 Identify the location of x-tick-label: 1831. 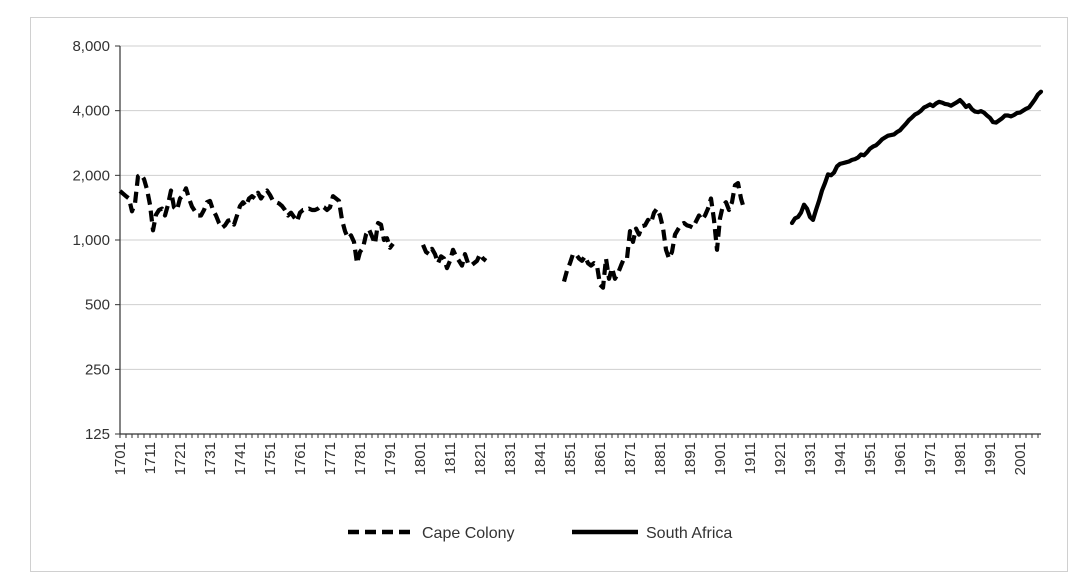
(510, 458).